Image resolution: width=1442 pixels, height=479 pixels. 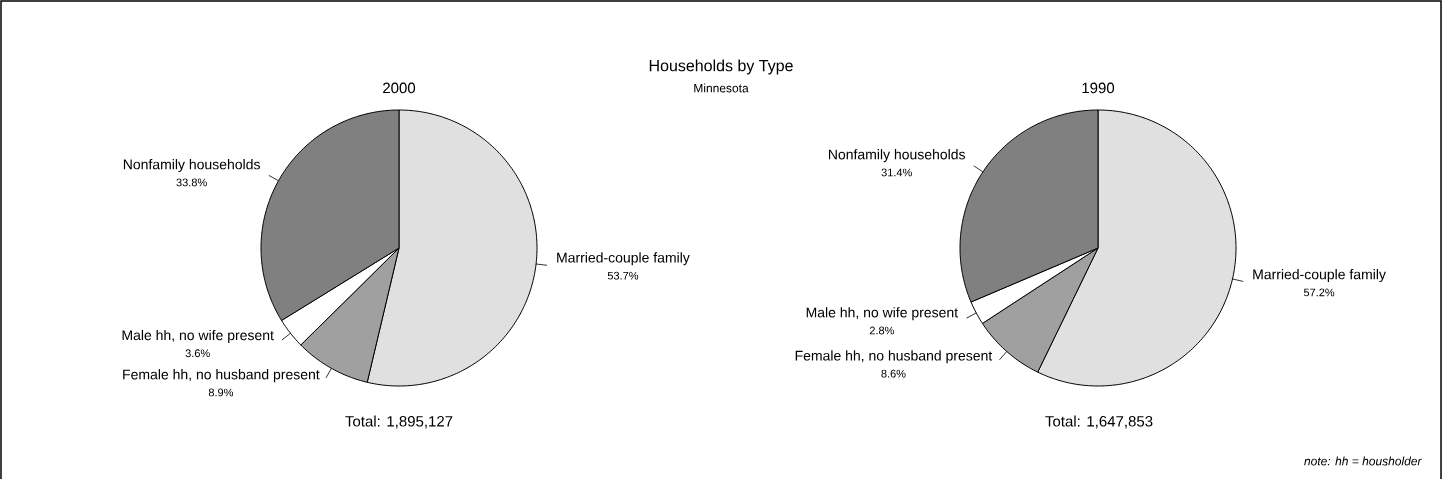 What do you see at coordinates (721, 88) in the screenshot?
I see `text: Minnesota` at bounding box center [721, 88].